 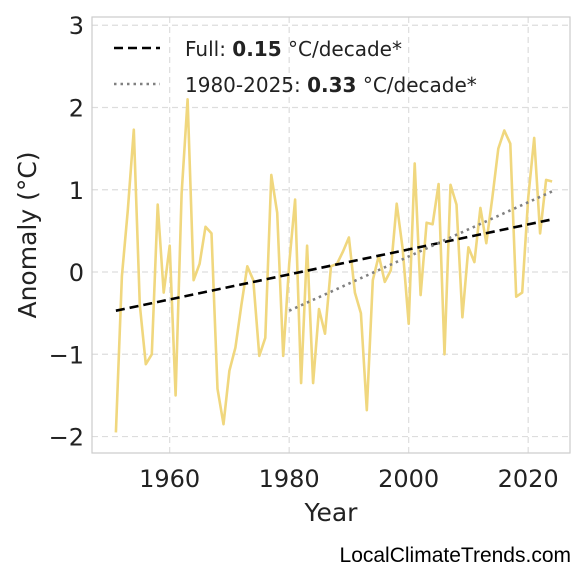 What do you see at coordinates (205, 49) in the screenshot?
I see `legend-full-name: Full:` at bounding box center [205, 49].